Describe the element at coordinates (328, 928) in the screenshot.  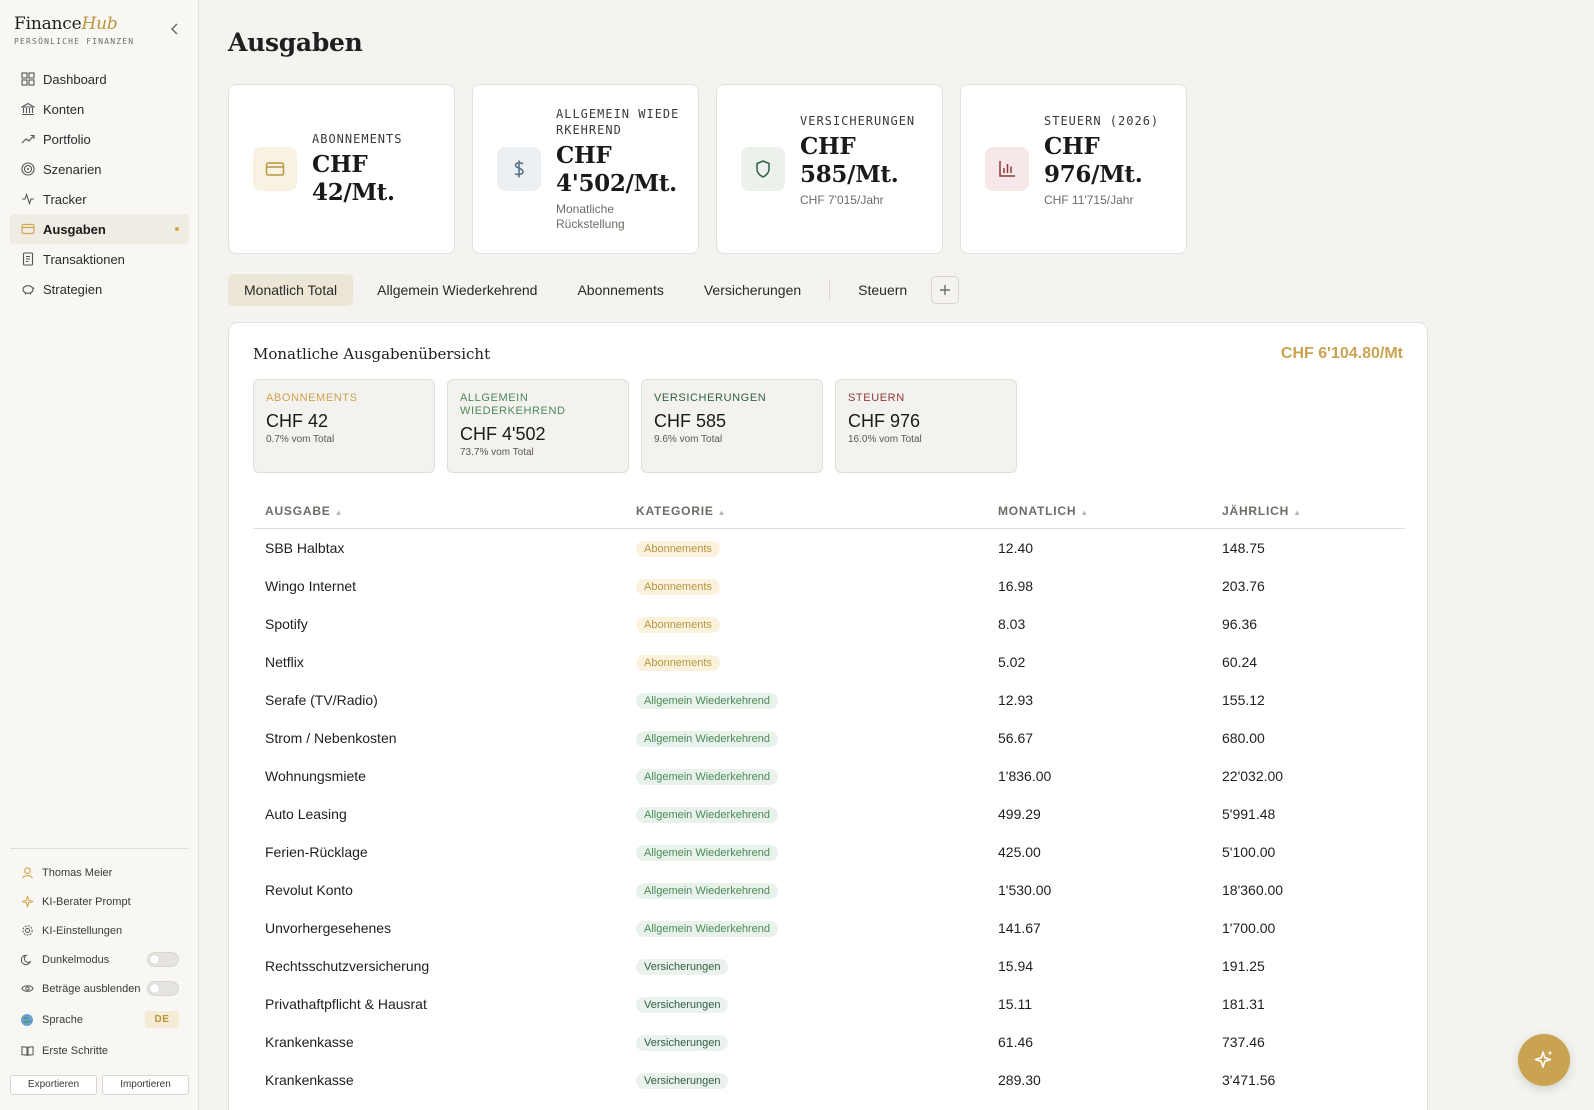
I see `expense-name: Unvorhergesehenes` at that location.